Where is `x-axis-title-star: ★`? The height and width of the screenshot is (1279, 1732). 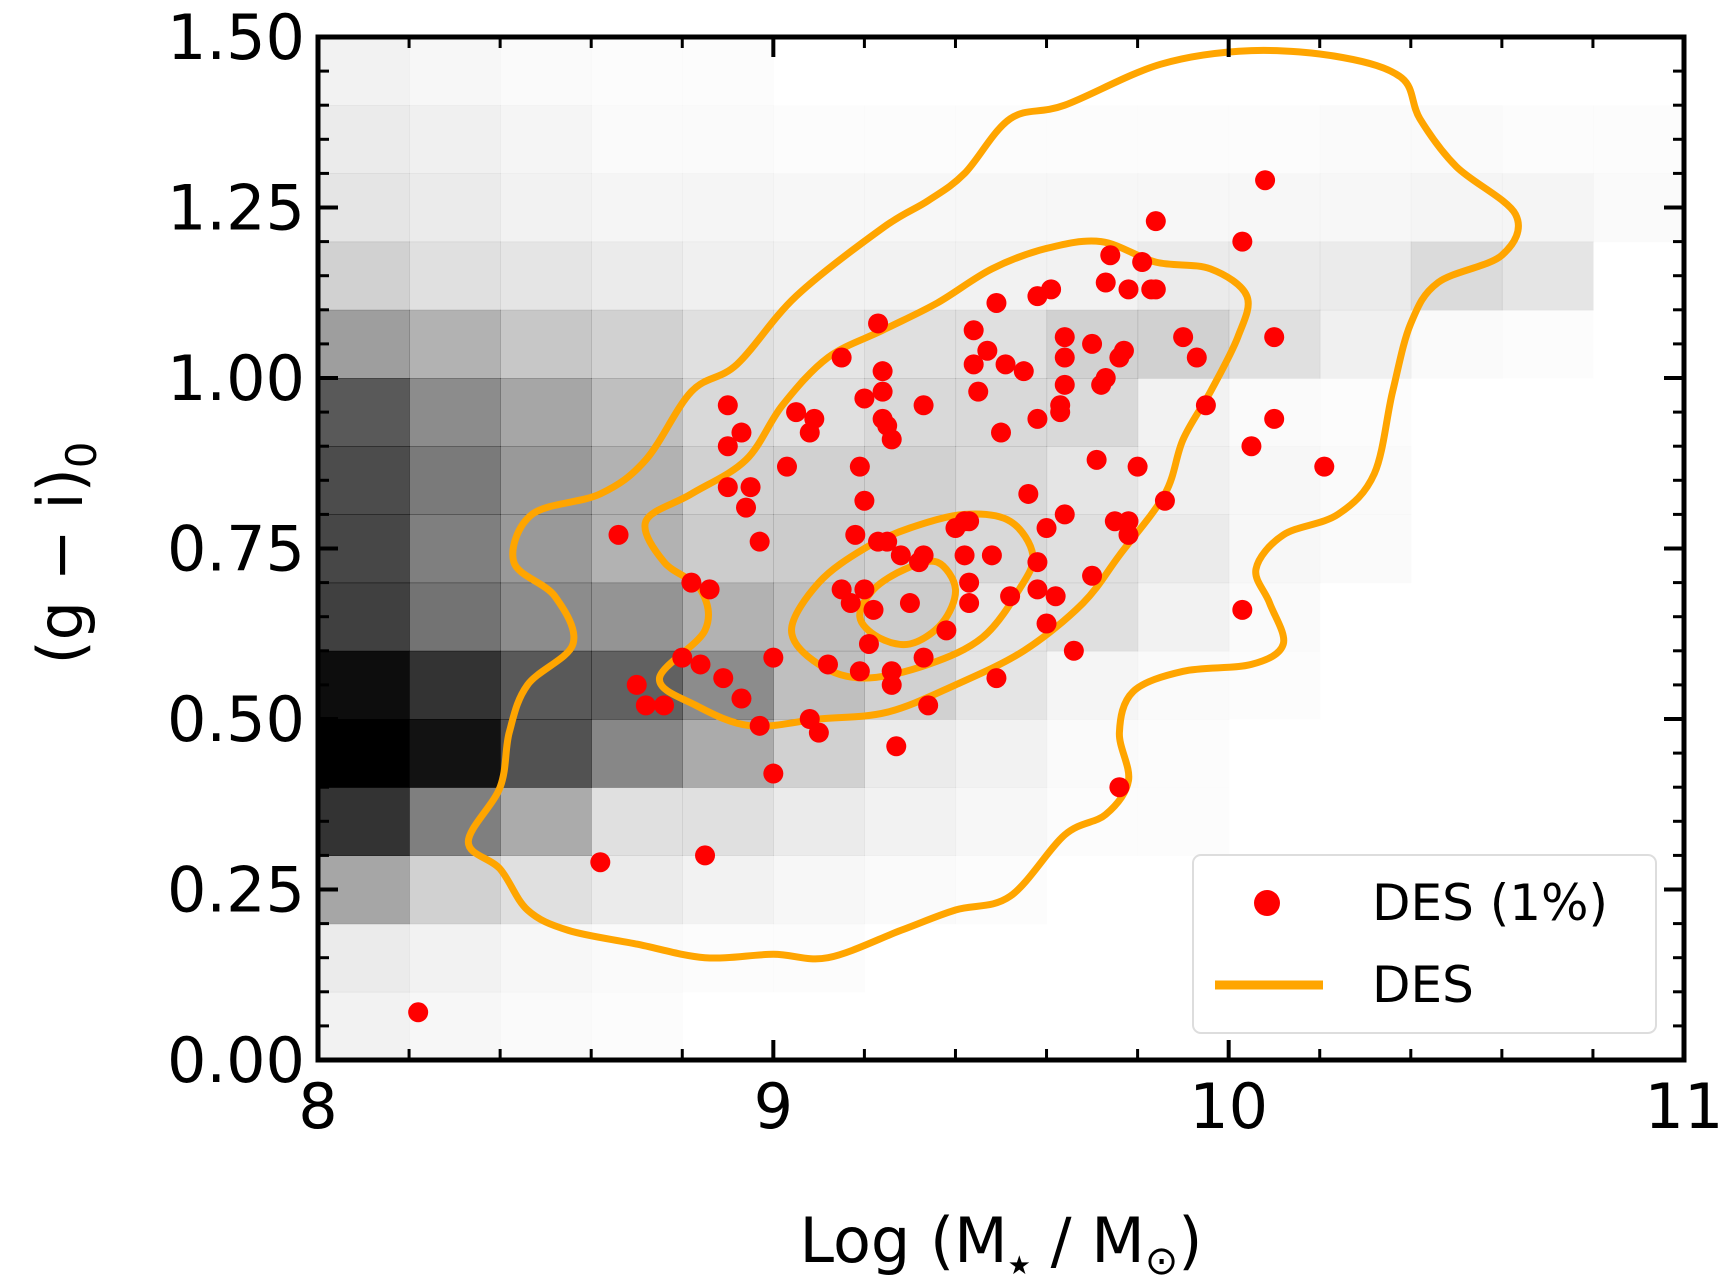
x-axis-title-star: ★ is located at coordinates (1019, 1265).